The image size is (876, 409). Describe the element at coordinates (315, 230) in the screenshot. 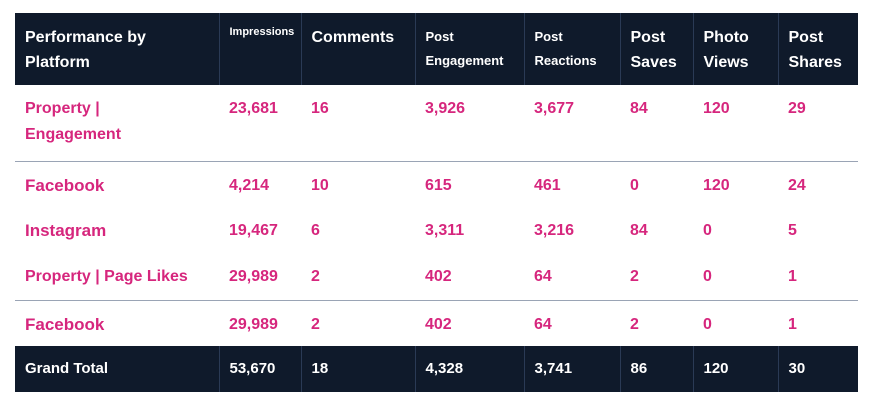

I see `cell-comments: 6` at that location.